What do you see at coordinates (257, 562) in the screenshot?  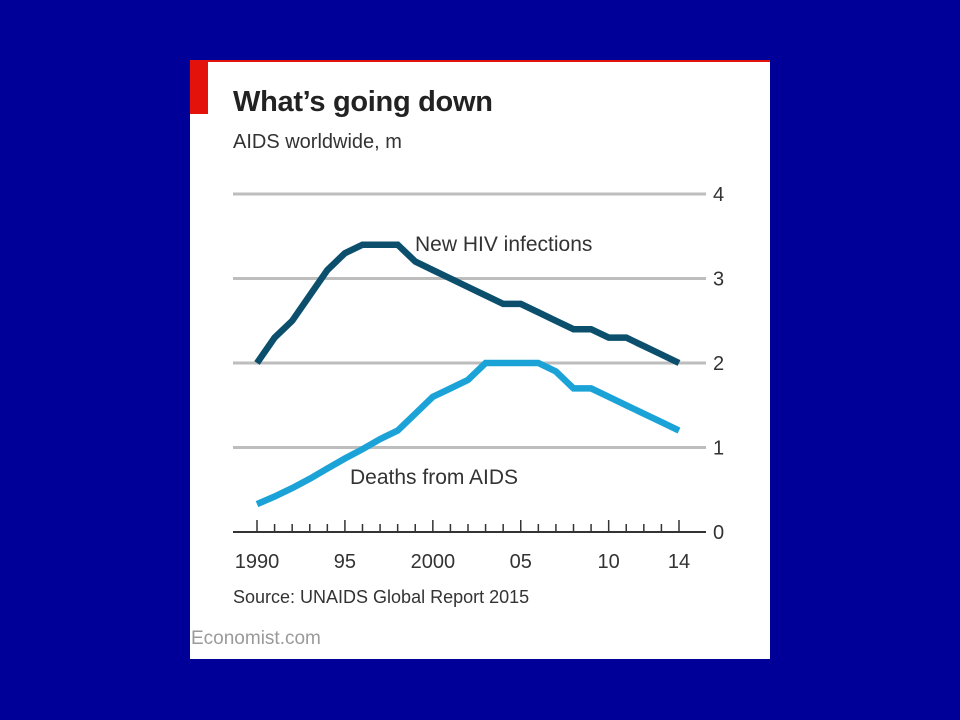 I see `x-tick-label: 1990` at bounding box center [257, 562].